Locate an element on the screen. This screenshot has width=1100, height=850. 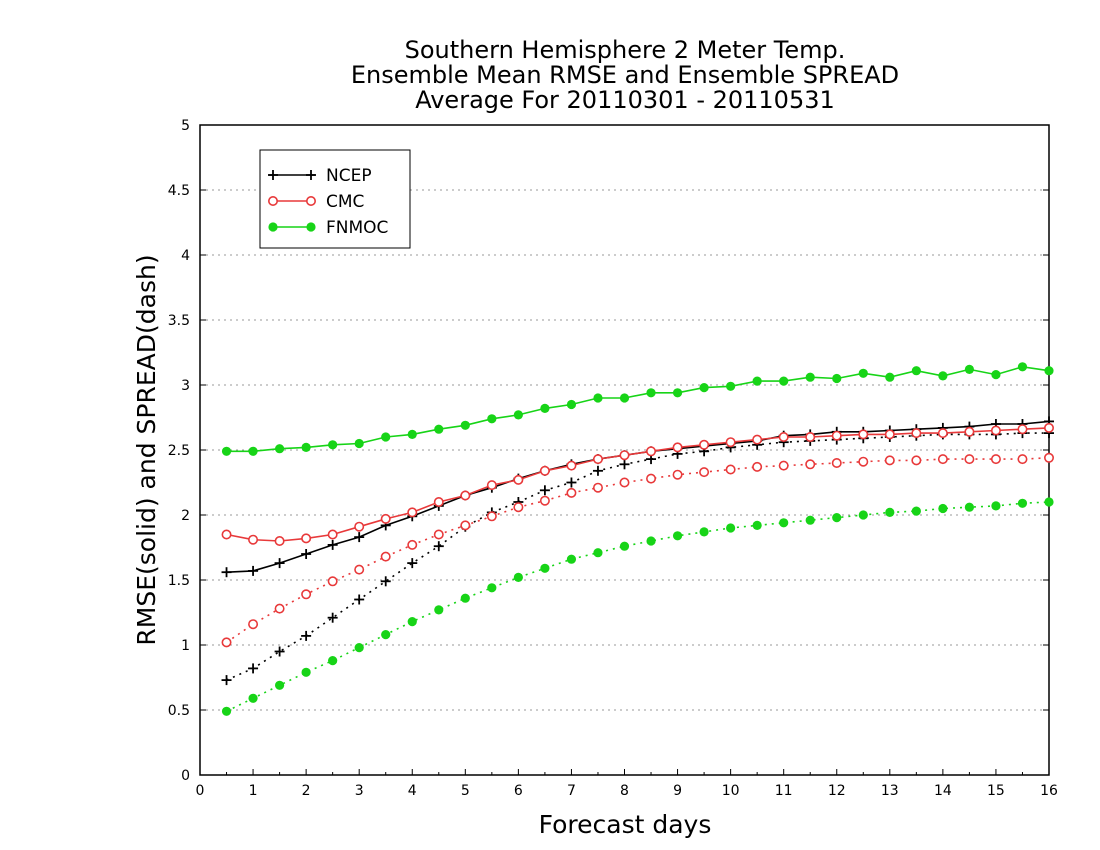
y-tick-label-4: 4 is located at coordinates (185, 256).